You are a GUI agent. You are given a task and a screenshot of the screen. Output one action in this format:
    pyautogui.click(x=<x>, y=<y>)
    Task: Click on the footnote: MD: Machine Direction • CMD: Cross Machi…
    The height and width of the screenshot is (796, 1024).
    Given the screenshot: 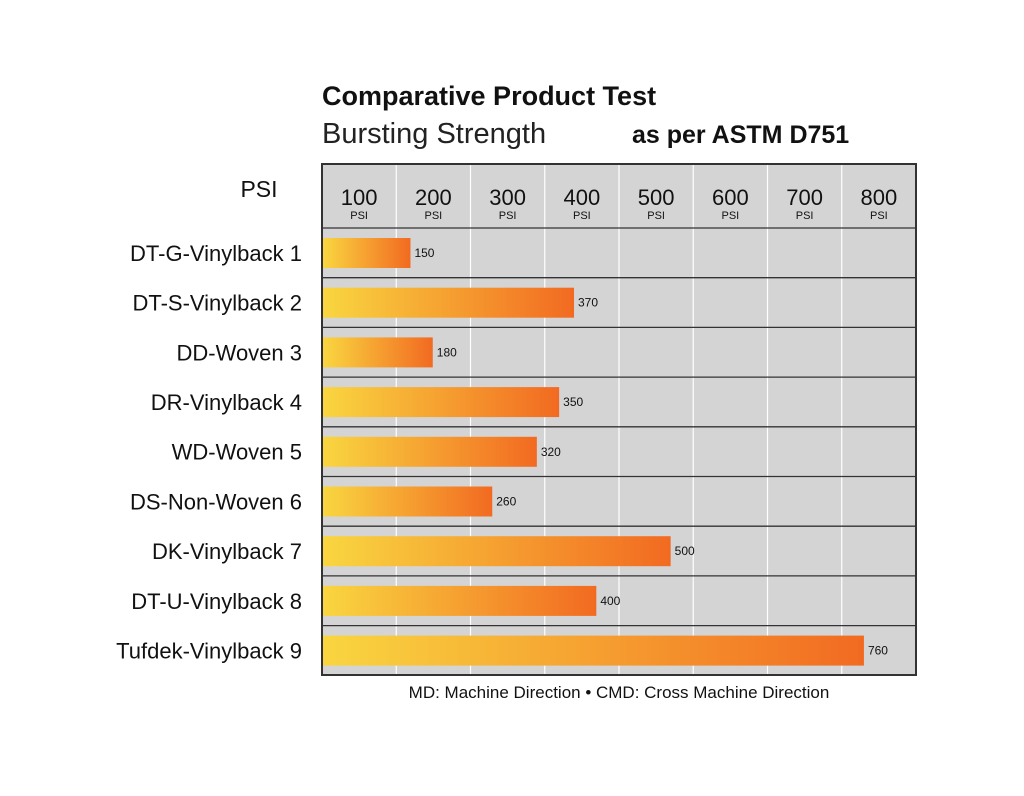 What is the action you would take?
    pyautogui.click(x=619, y=692)
    